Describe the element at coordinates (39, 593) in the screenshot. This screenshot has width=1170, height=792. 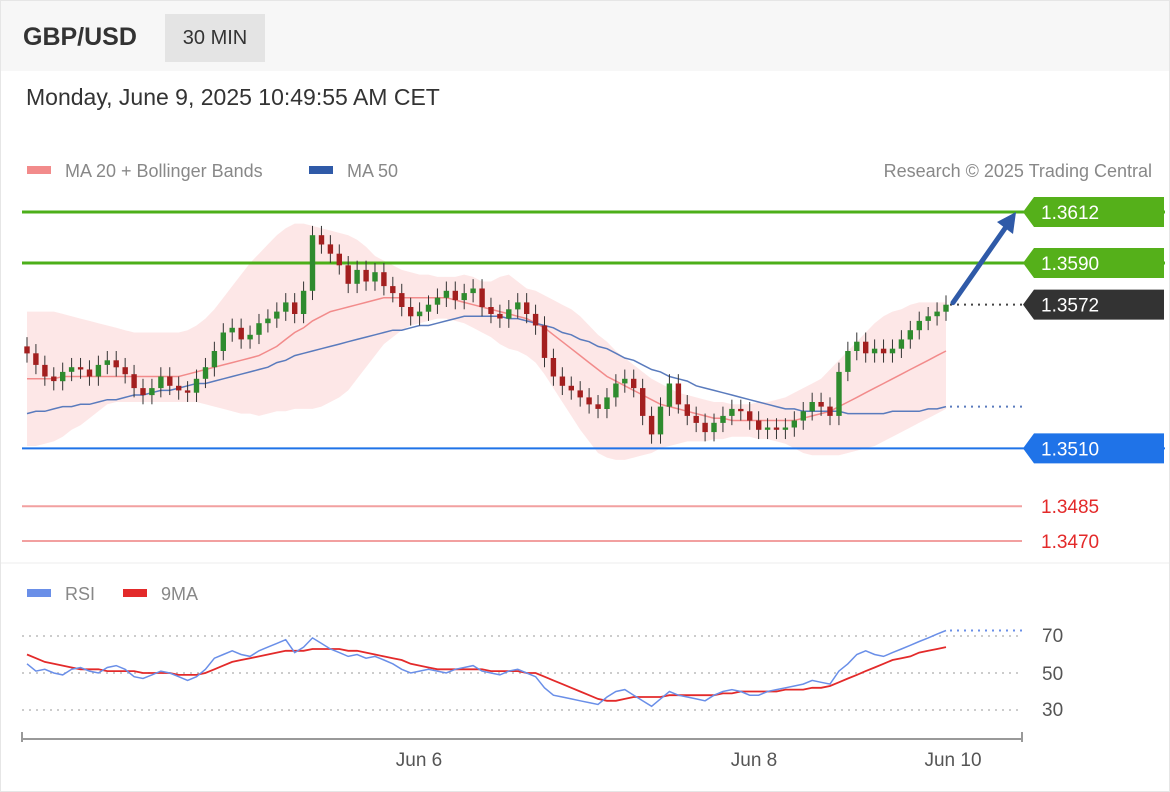
I see `rsi-legend-swatch` at that location.